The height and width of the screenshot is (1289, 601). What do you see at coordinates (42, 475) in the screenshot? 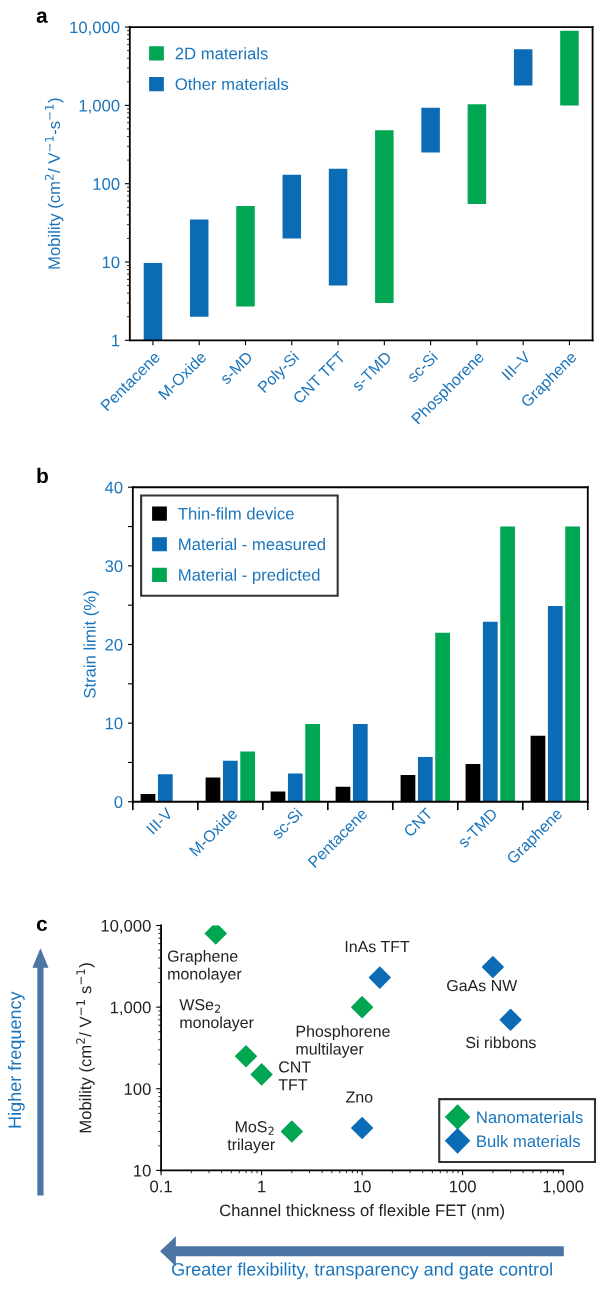
I see `chart-title: b` at bounding box center [42, 475].